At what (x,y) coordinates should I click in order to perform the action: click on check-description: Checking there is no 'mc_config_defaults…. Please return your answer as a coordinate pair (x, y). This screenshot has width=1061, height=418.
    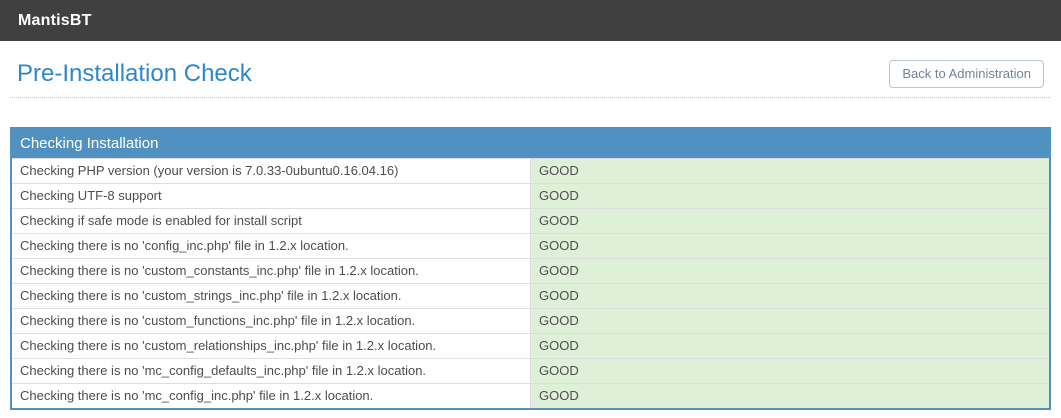
    Looking at the image, I should click on (271, 371).